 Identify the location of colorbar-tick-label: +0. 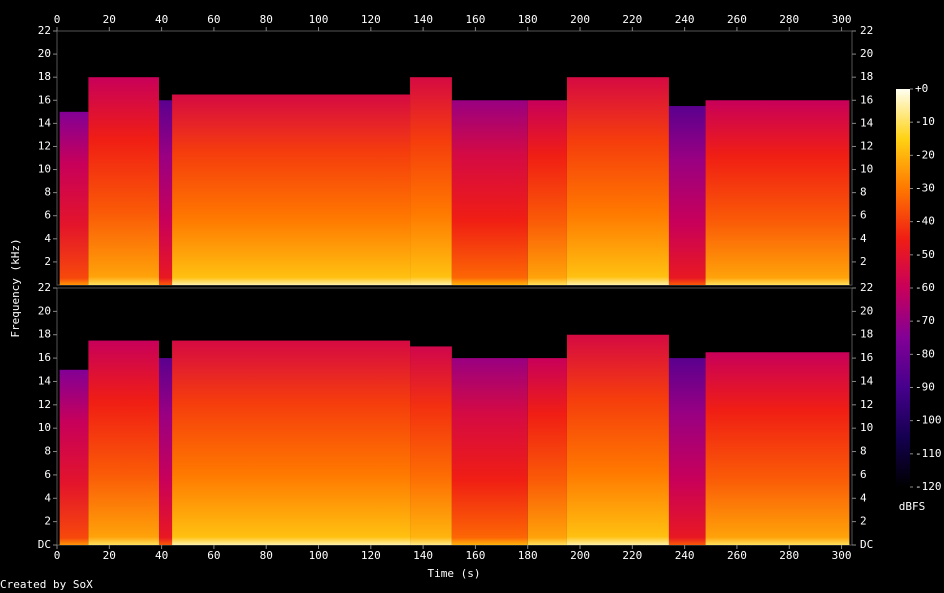
(921, 88).